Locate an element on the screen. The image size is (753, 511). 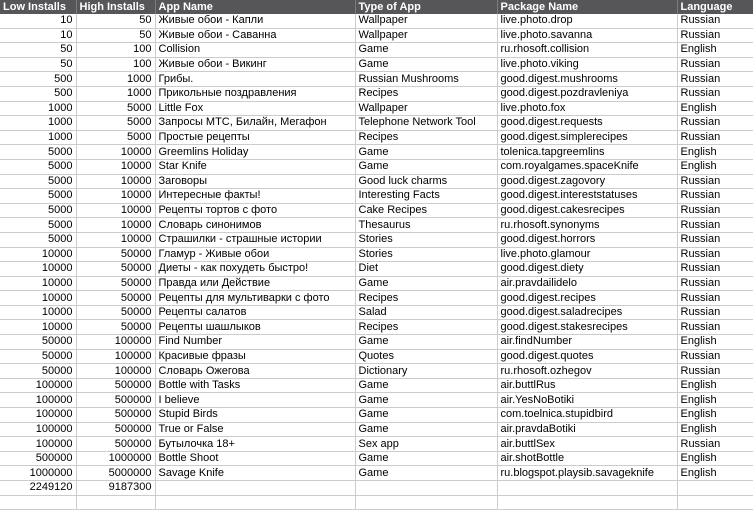
cell-low_installs: 10 is located at coordinates (38, 21).